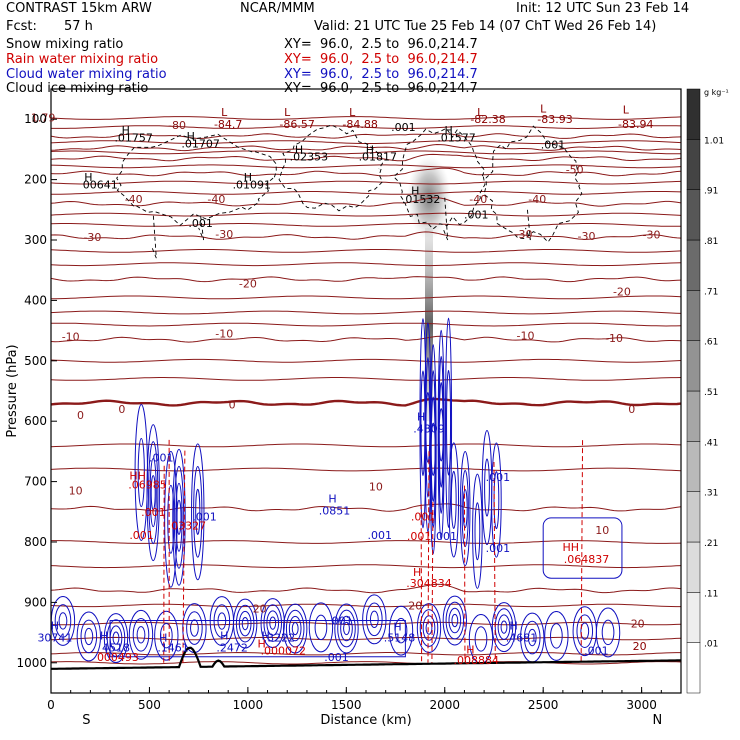 The width and height of the screenshot is (740, 740). What do you see at coordinates (582, 548) in the screenshot?
I see `cloud-water-north-cell` at bounding box center [582, 548].